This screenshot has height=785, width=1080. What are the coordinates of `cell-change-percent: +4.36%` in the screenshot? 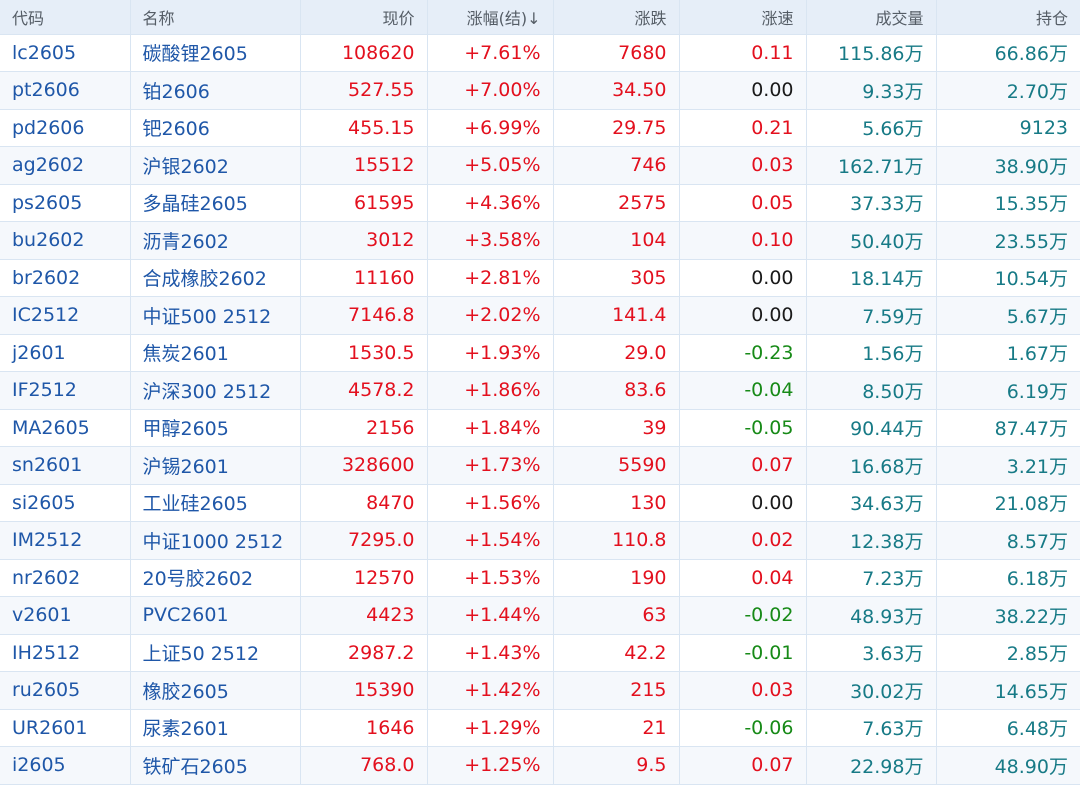 It's located at (490, 203).